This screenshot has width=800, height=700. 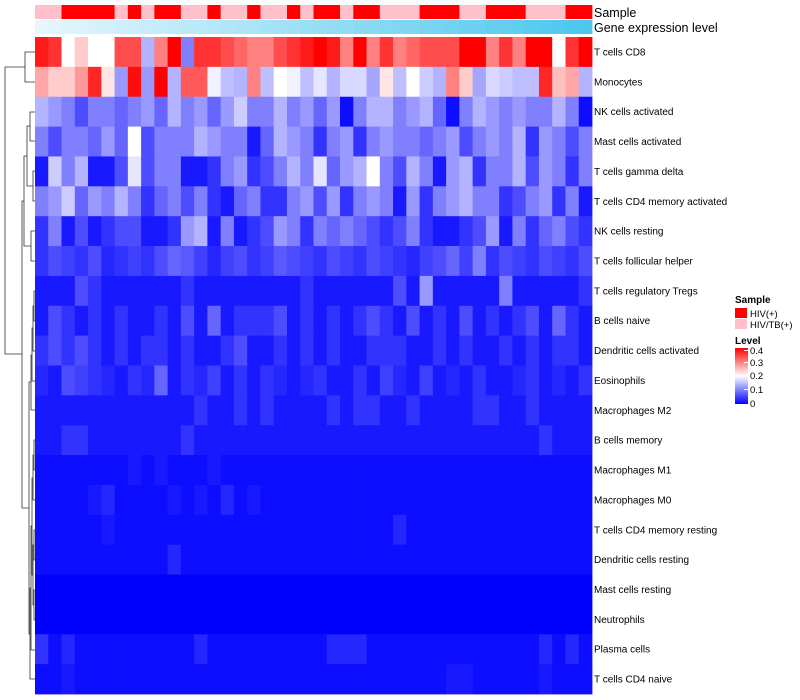 What do you see at coordinates (622, 650) in the screenshot?
I see `row-label: Plasma cells` at bounding box center [622, 650].